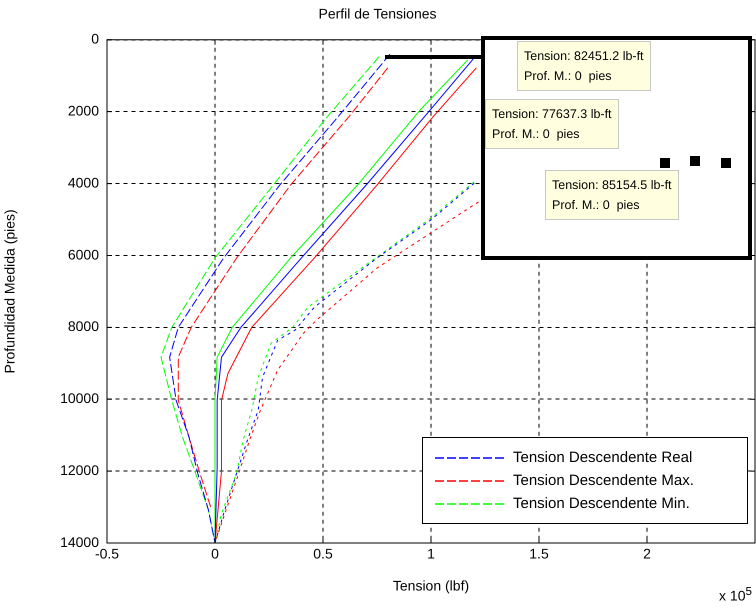 This screenshot has width=756, height=609. What do you see at coordinates (80, 398) in the screenshot?
I see `y-tick-label: 10000` at bounding box center [80, 398].